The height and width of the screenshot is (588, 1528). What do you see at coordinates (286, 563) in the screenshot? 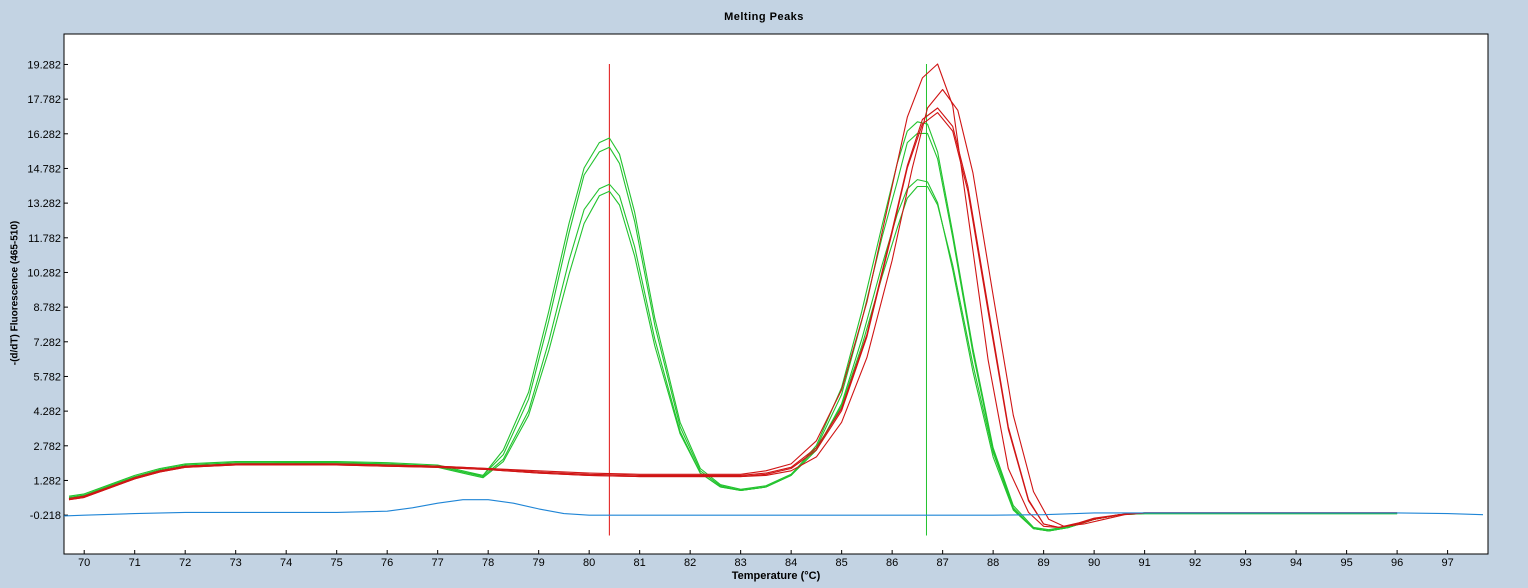
I see `x-tick-label: 74` at bounding box center [286, 563].